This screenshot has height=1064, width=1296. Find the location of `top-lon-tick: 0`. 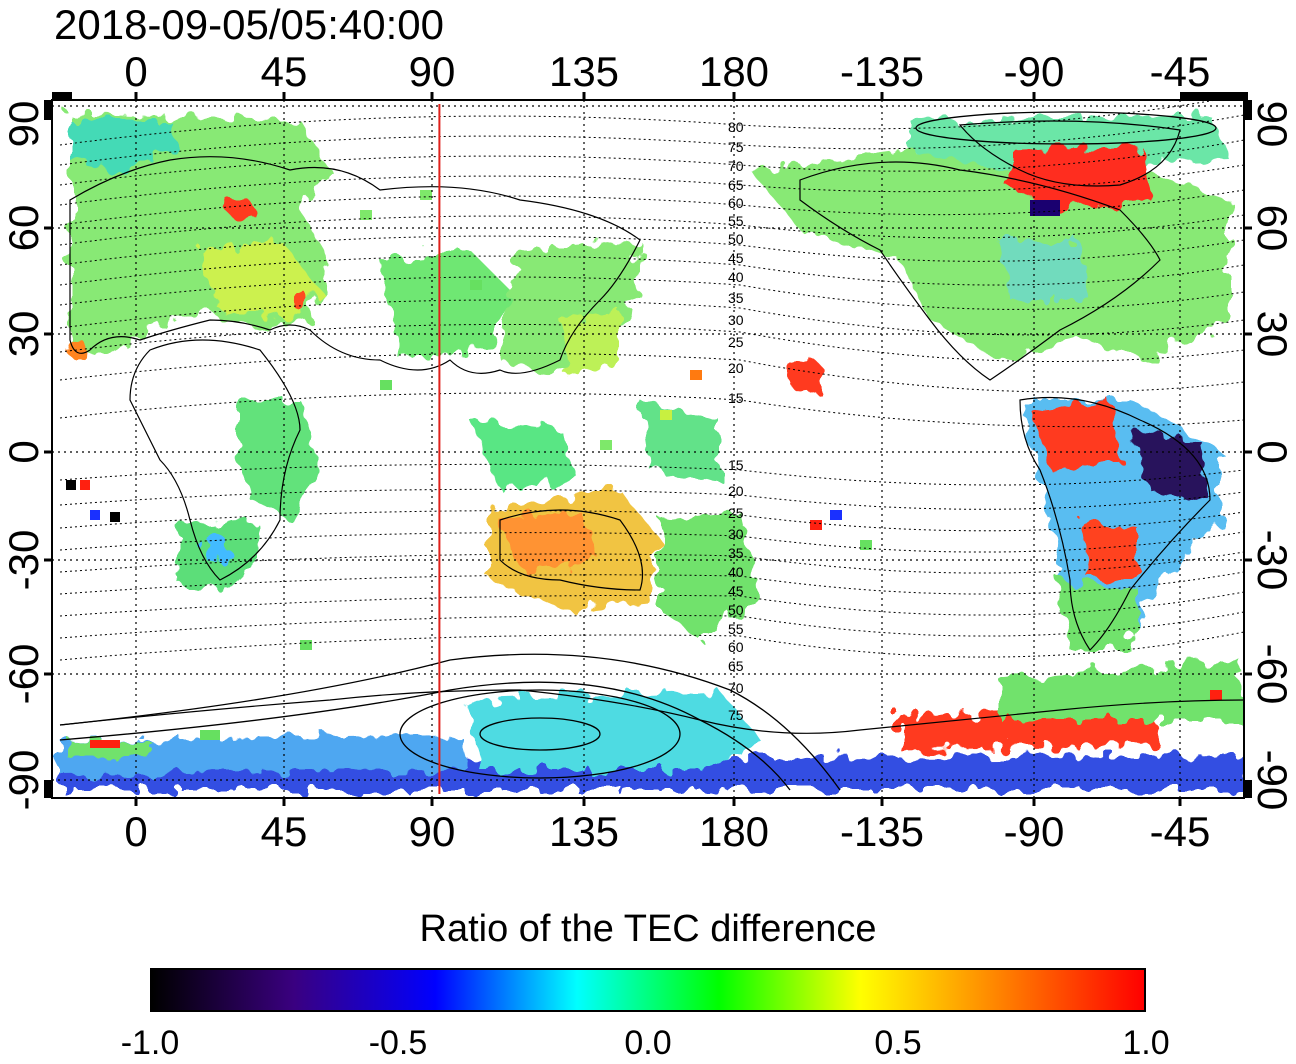

top-lon-tick: 0 is located at coordinates (136, 71).